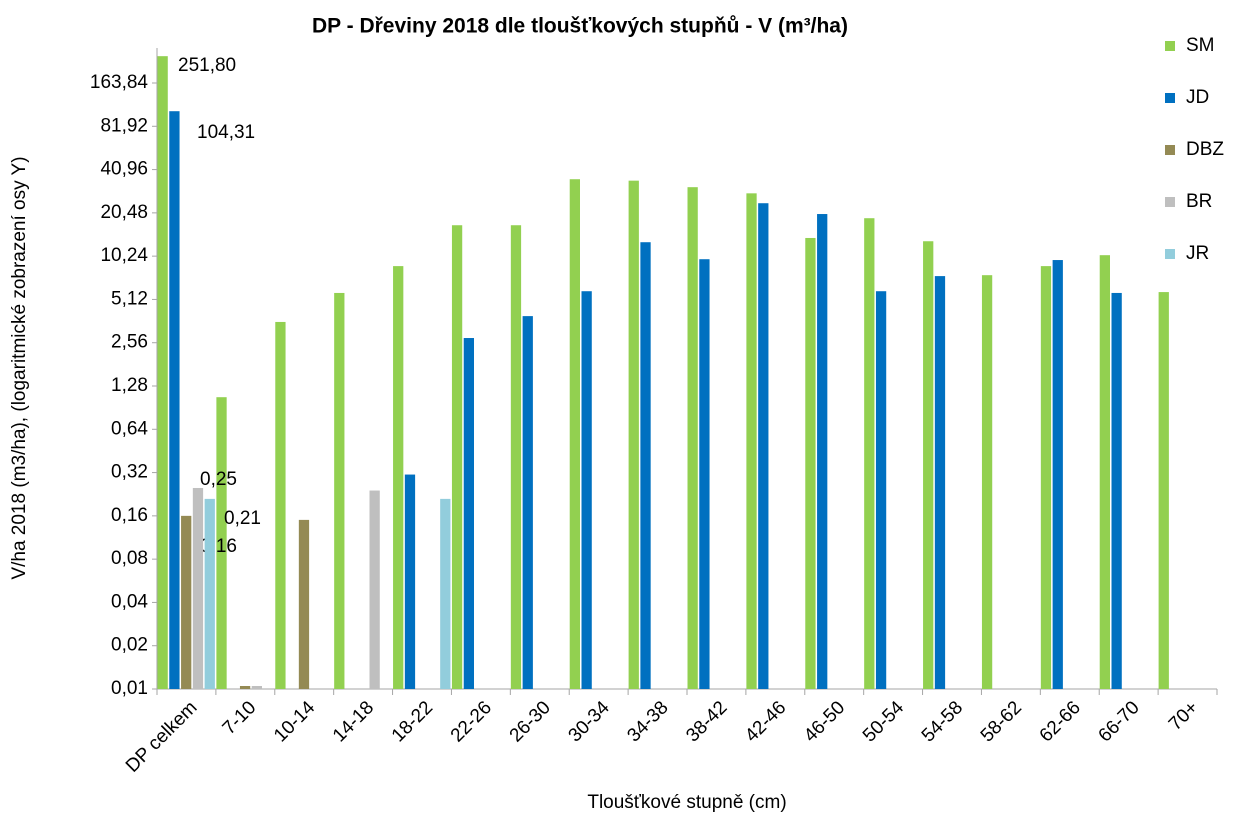 The width and height of the screenshot is (1233, 818). I want to click on x-tick-label: 22-26, so click(471, 721).